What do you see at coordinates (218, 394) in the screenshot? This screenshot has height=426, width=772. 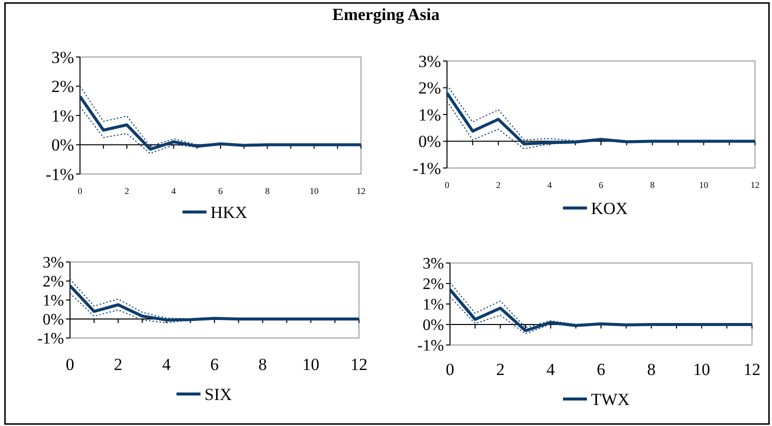 I see `legend-label: SIX` at bounding box center [218, 394].